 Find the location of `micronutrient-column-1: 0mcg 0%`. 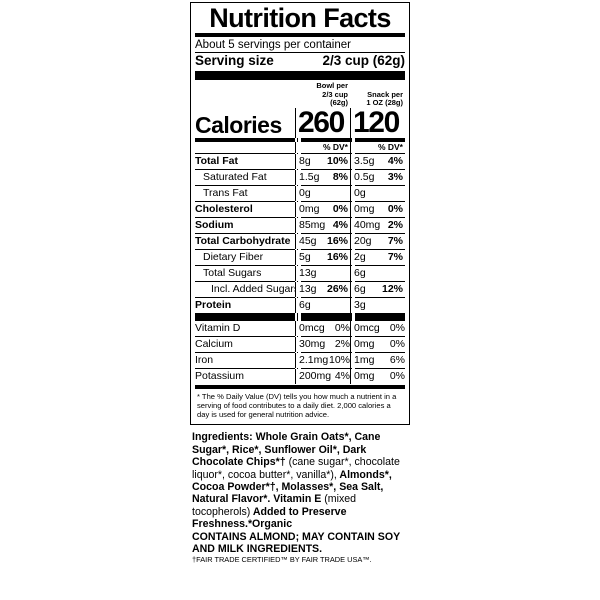

micronutrient-column-1: 0mcg 0% is located at coordinates (322, 328).